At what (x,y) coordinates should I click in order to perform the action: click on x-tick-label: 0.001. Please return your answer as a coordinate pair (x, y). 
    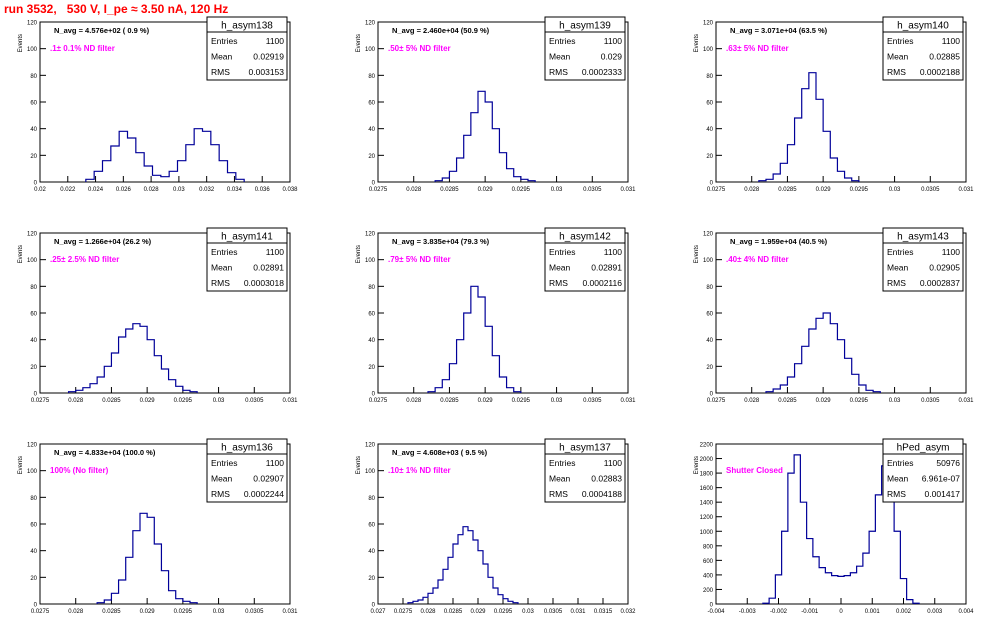
    Looking at the image, I should click on (873, 612).